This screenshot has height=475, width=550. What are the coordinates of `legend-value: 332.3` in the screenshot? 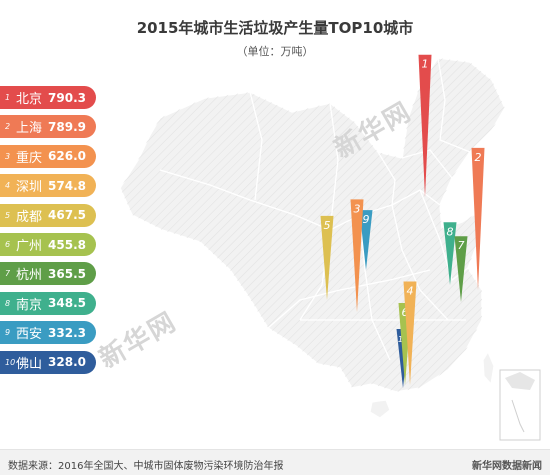 It's located at (67, 332).